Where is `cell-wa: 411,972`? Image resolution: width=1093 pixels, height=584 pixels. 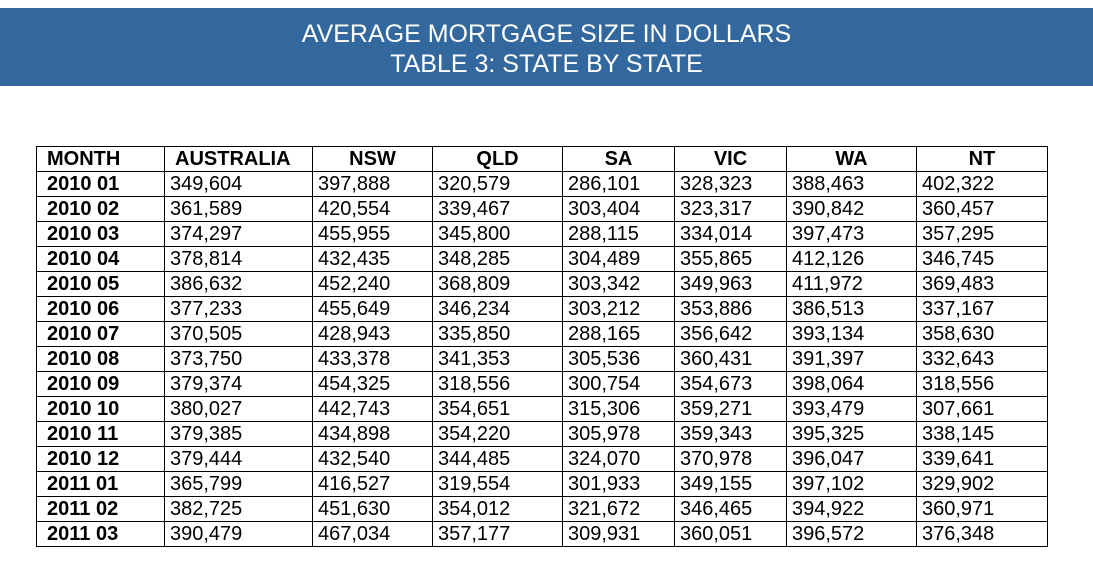
cell-wa: 411,972 is located at coordinates (851, 284).